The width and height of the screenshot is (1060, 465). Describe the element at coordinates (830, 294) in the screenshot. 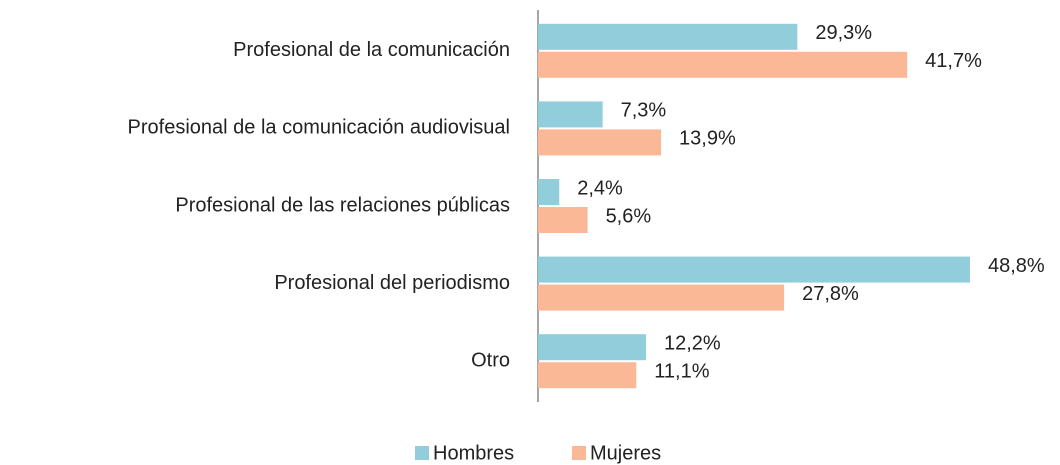

I see `value-label: 27,8%` at that location.